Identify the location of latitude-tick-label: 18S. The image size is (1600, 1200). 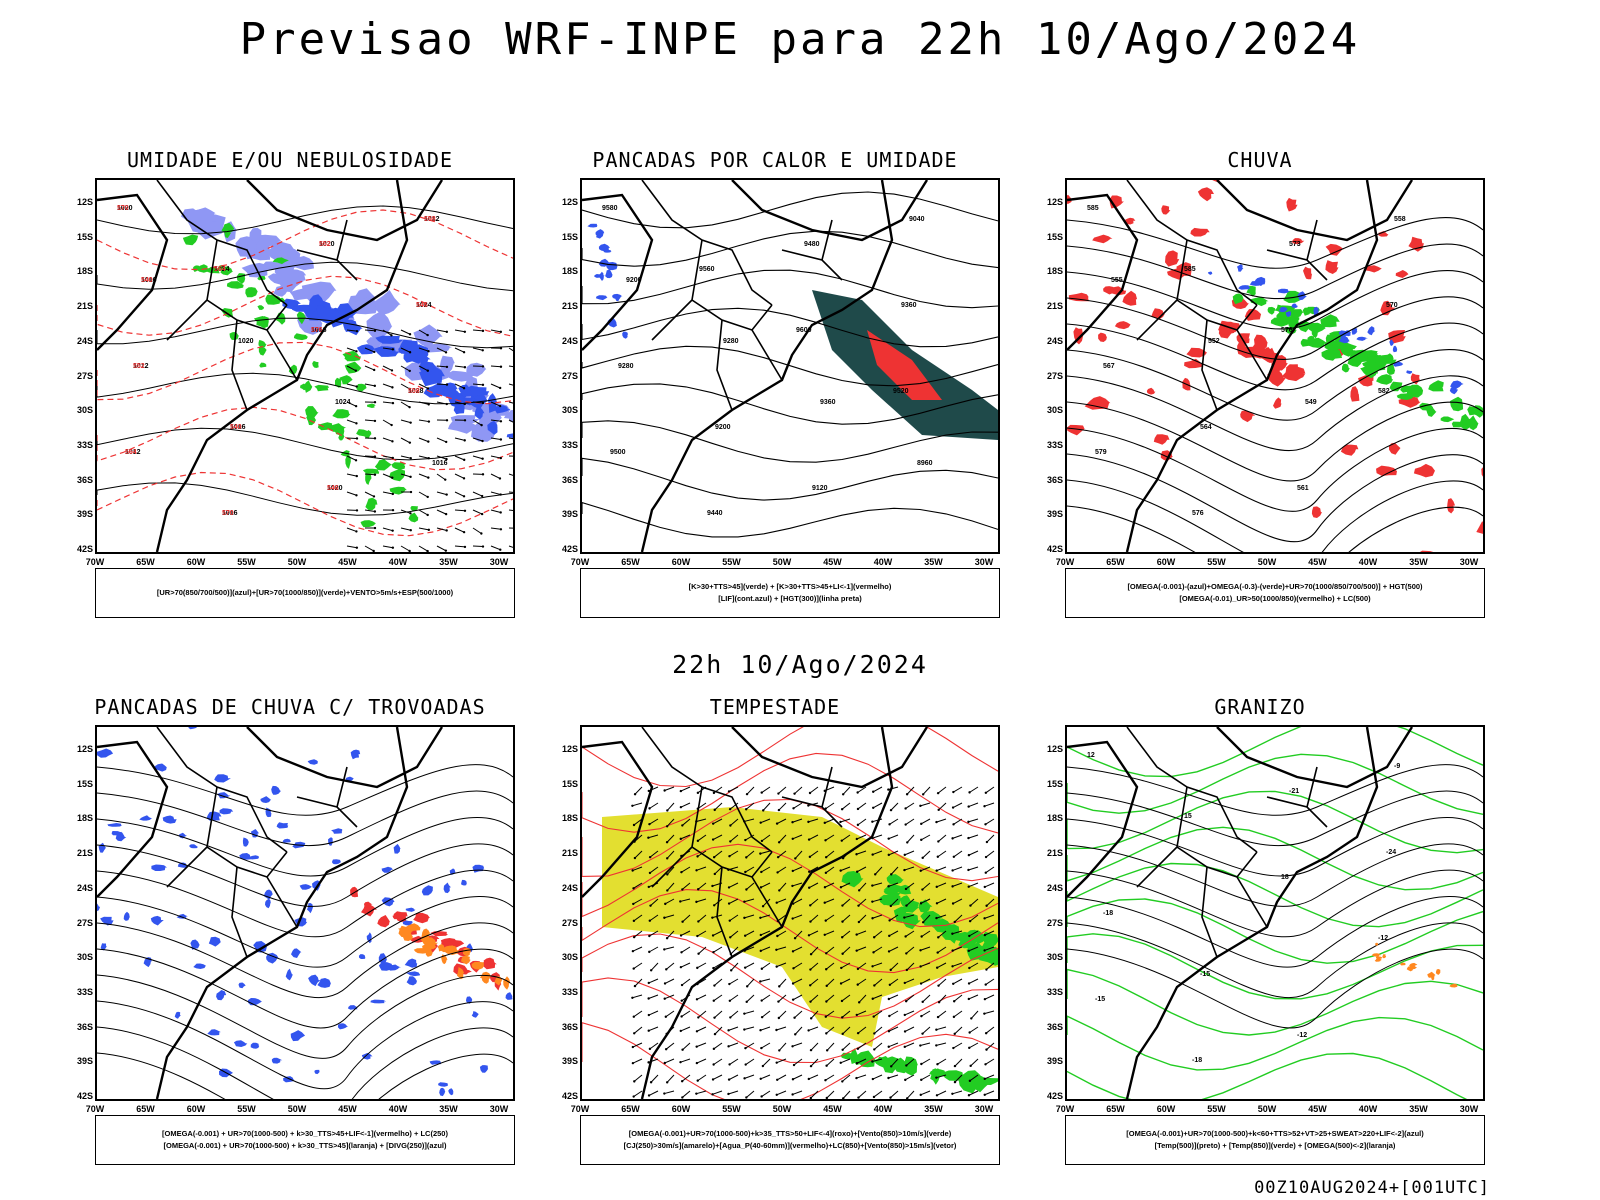
(1054, 818).